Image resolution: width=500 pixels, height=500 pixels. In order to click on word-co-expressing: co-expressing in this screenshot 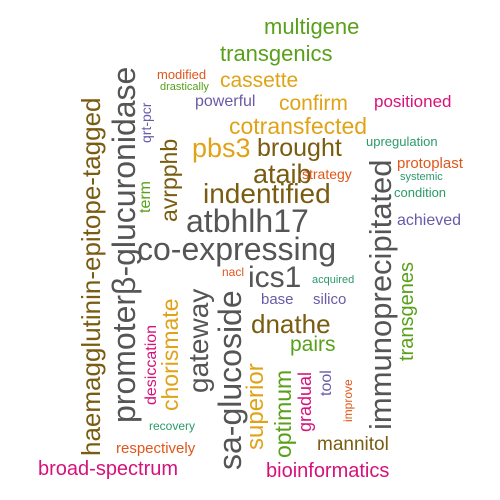, I will do `click(237, 249)`.